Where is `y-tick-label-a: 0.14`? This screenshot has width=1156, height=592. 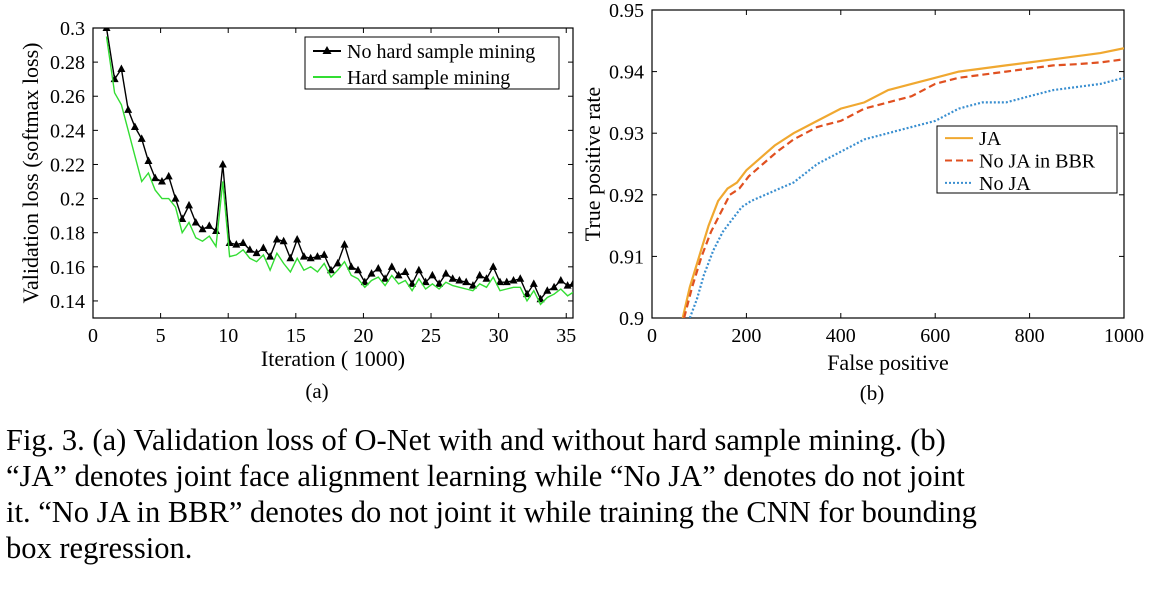 y-tick-label-a: 0.14 is located at coordinates (67, 302).